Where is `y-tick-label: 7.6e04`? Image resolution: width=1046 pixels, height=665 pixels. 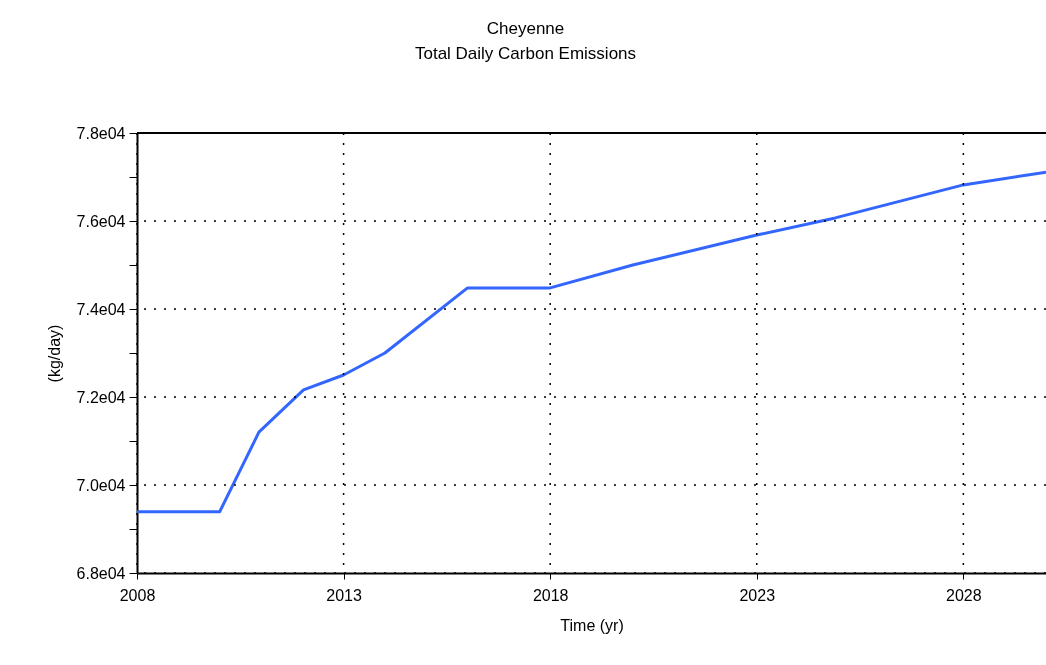 y-tick-label: 7.6e04 is located at coordinates (101, 221).